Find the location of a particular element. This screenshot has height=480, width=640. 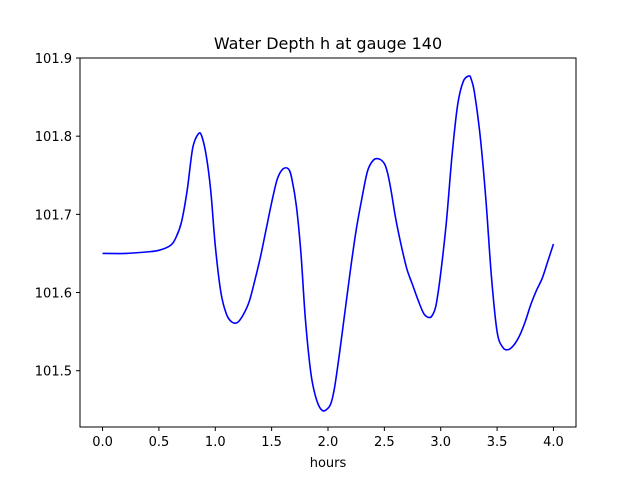

x-tick-label: 0.0 is located at coordinates (102, 442).